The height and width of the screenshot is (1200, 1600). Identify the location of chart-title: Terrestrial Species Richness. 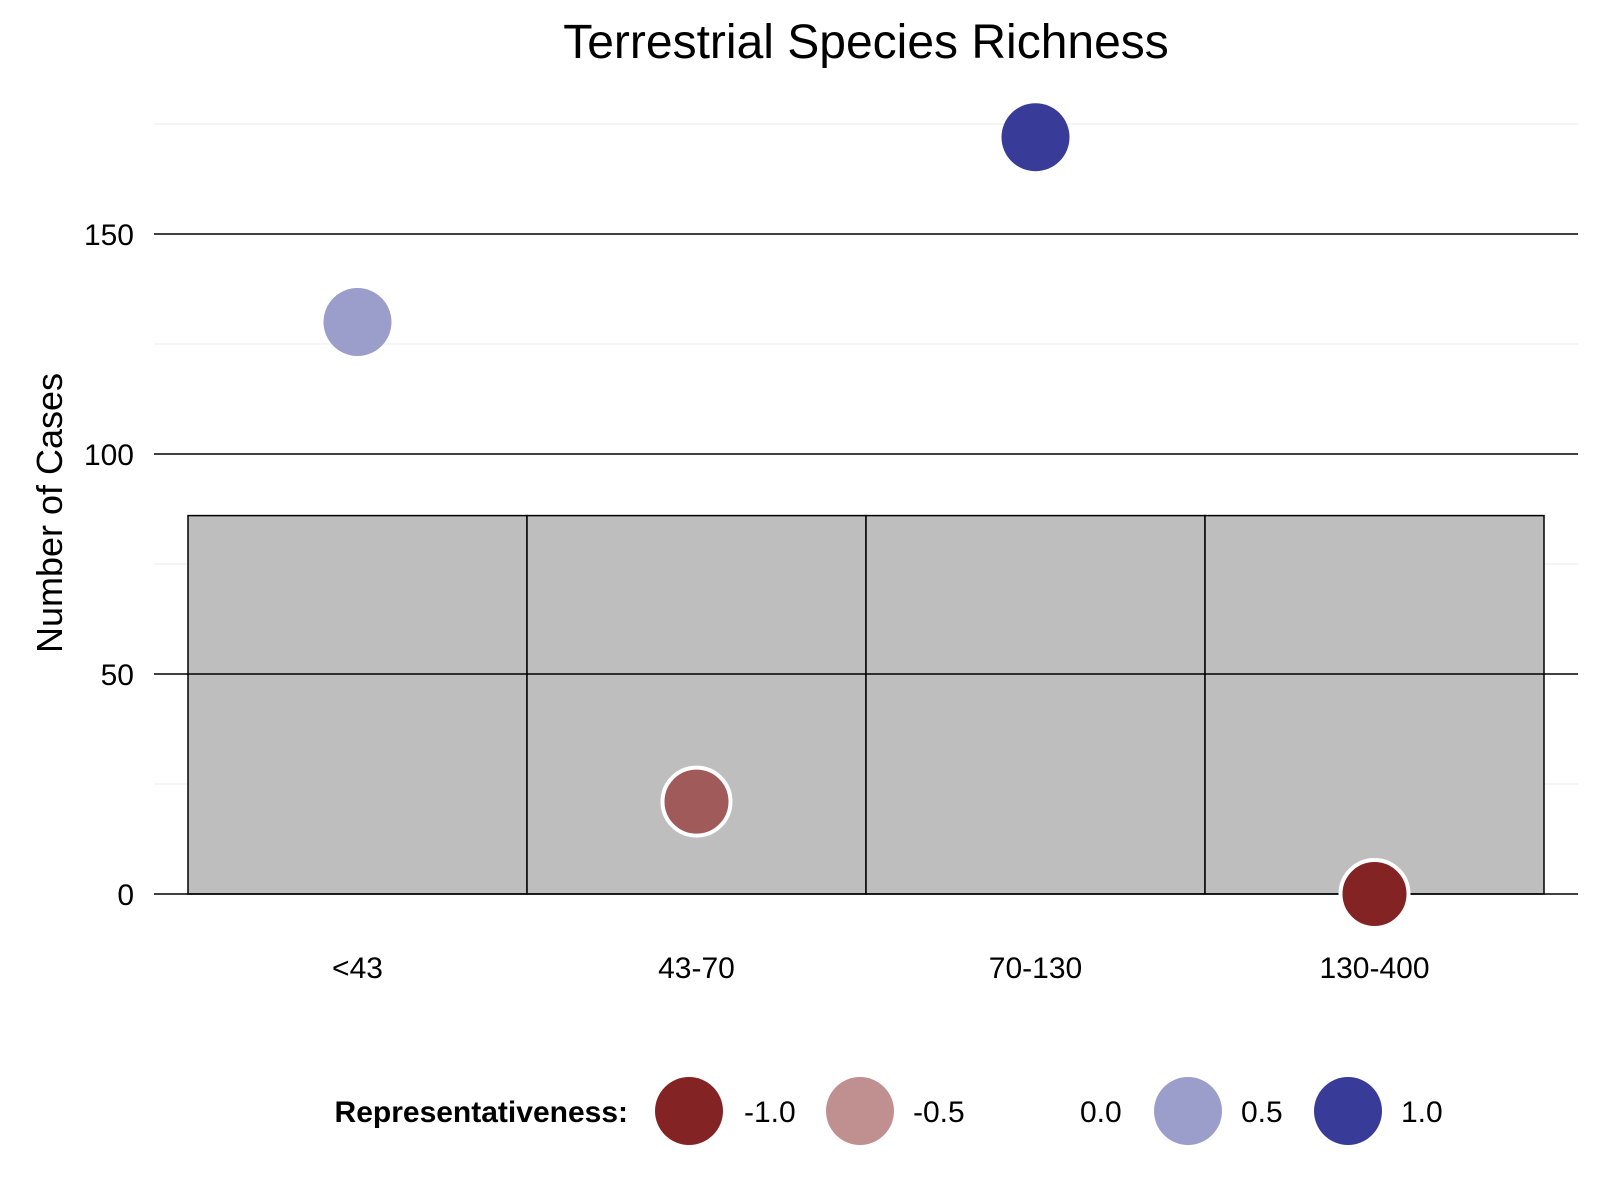
(866, 42).